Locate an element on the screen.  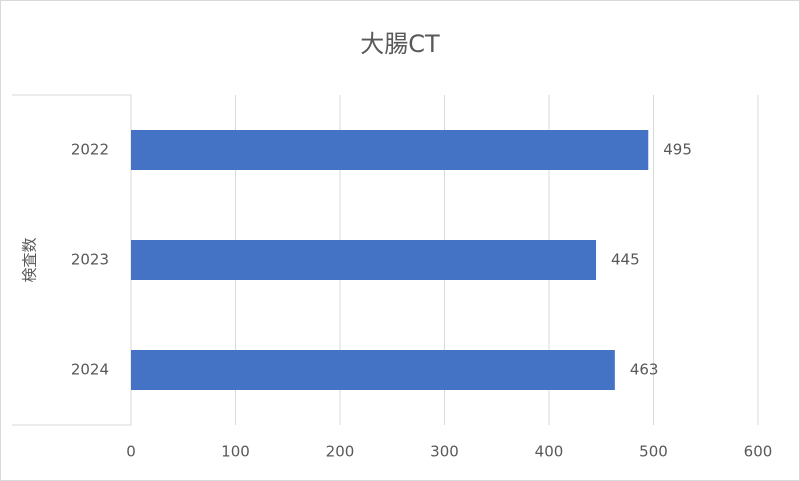
y-tick-label: 2022 is located at coordinates (90, 150).